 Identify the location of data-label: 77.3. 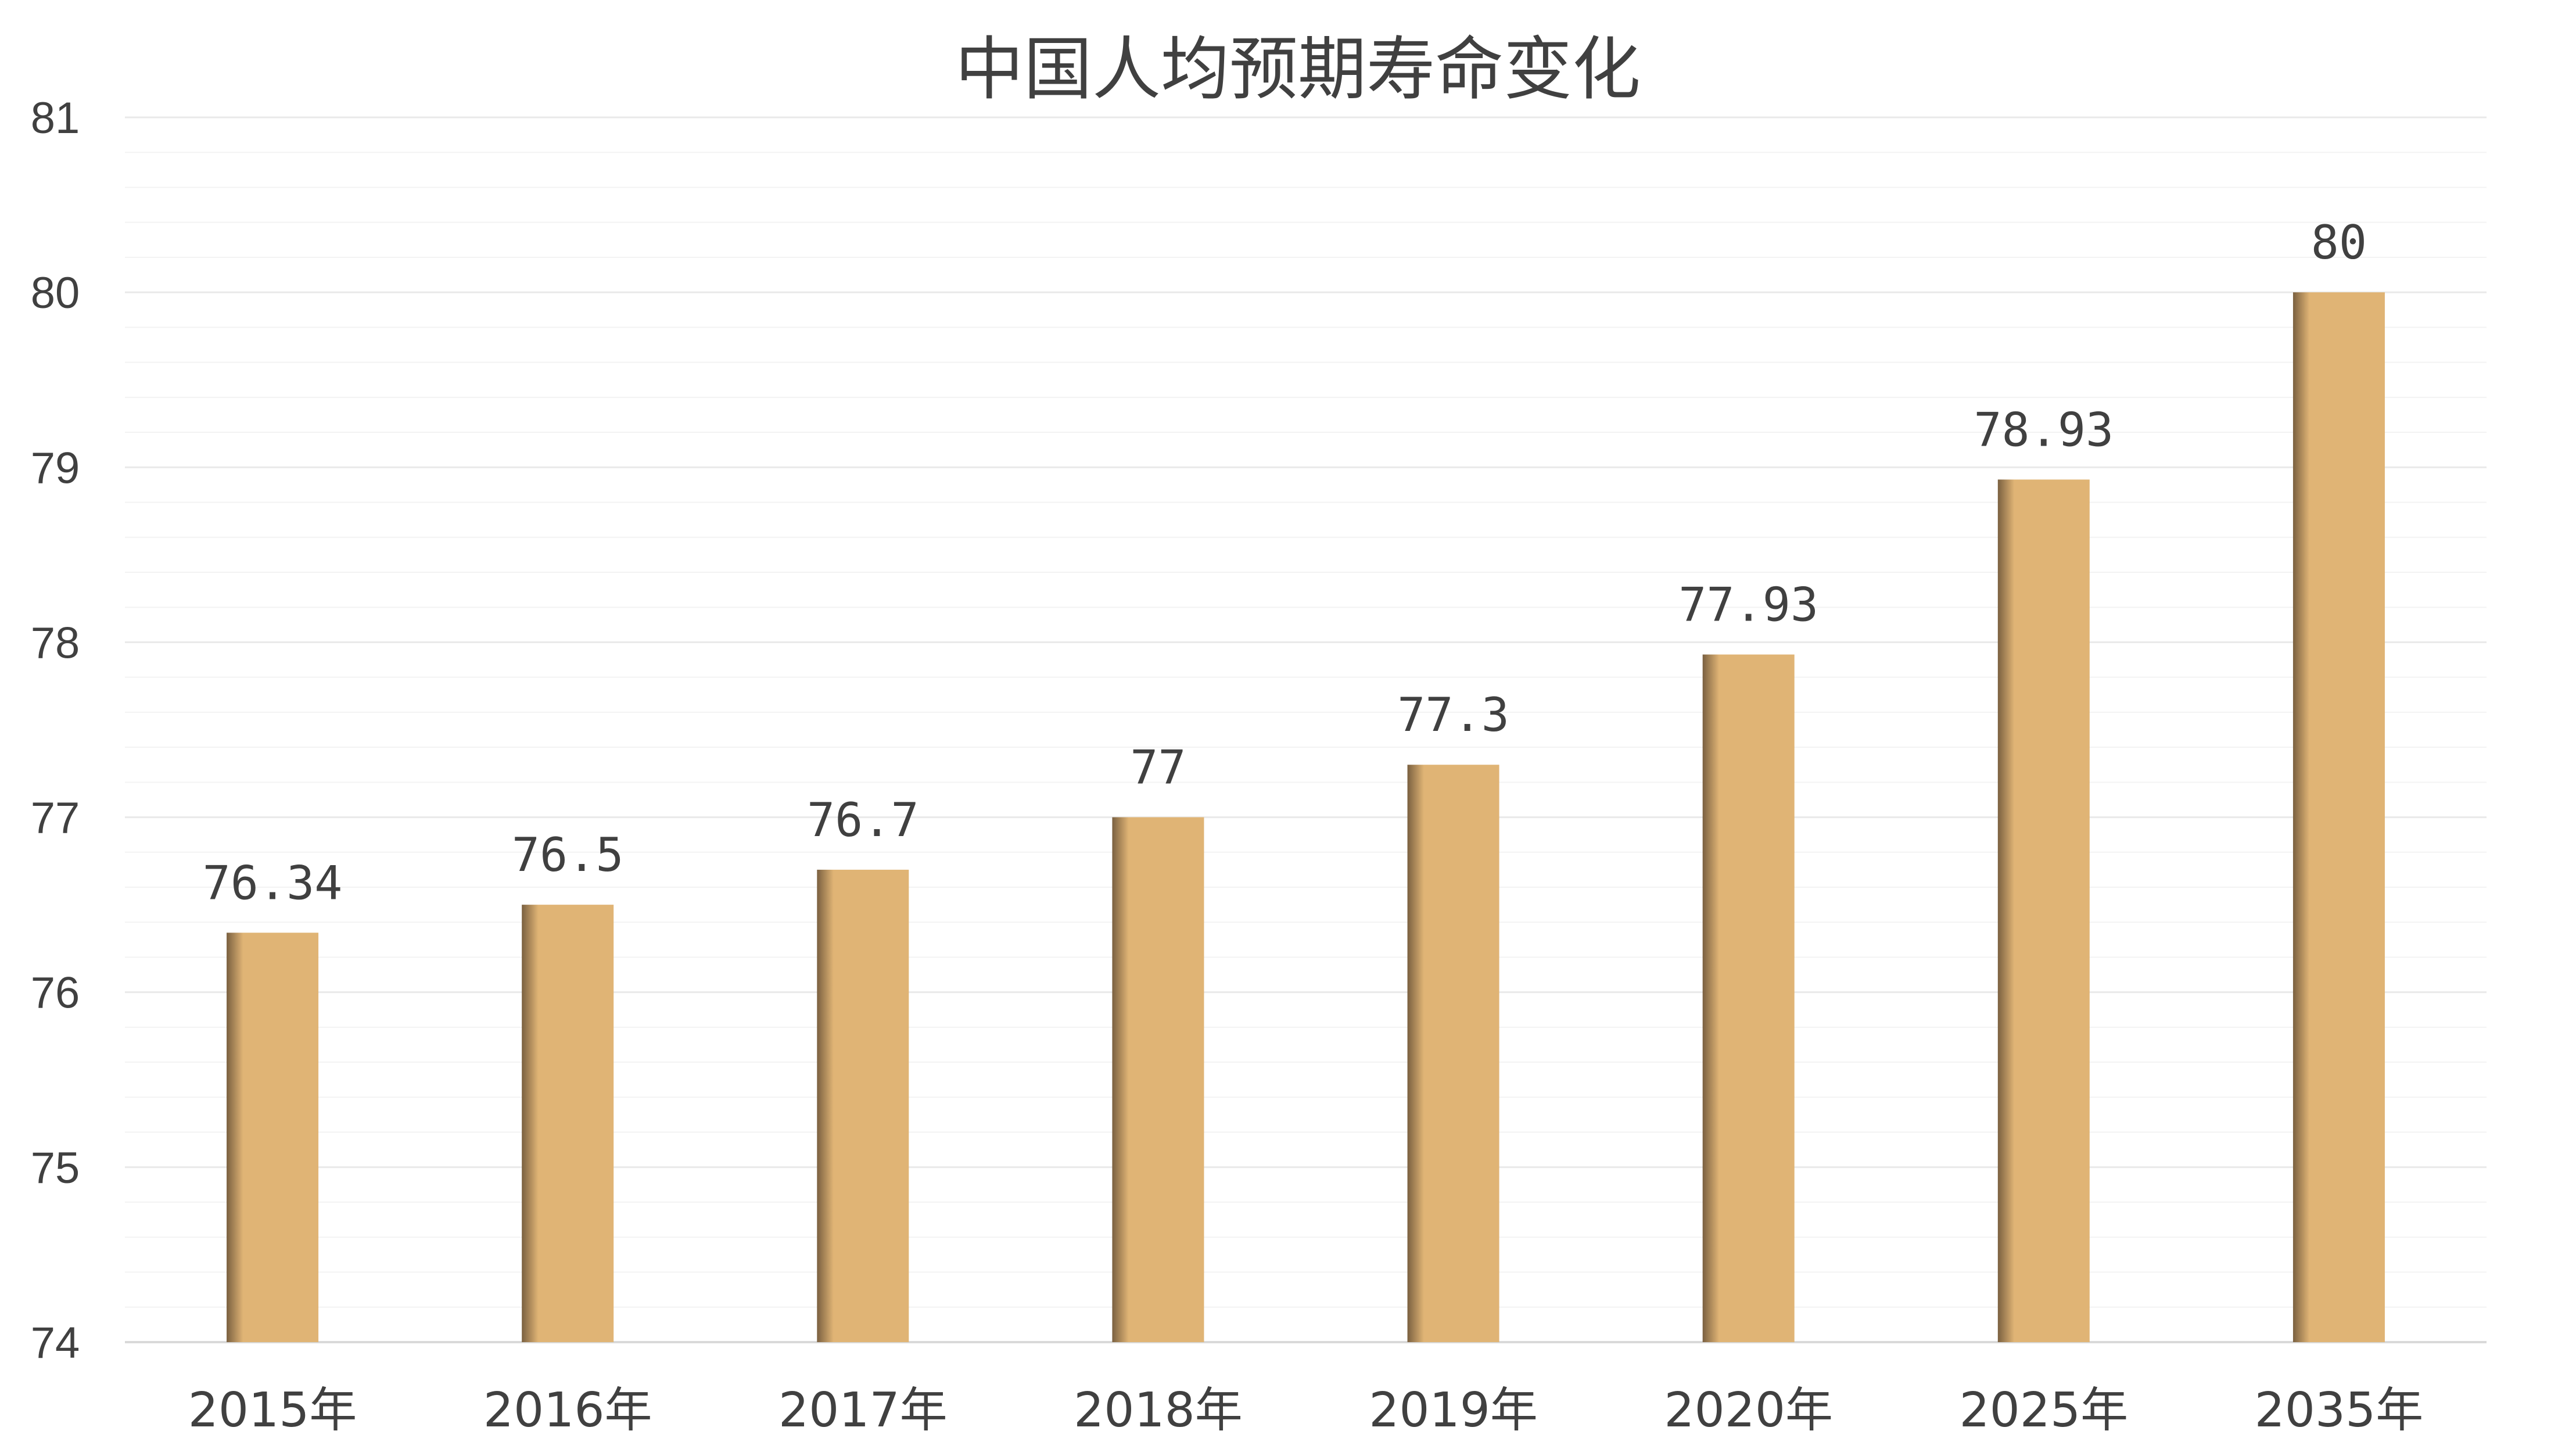
(1453, 715).